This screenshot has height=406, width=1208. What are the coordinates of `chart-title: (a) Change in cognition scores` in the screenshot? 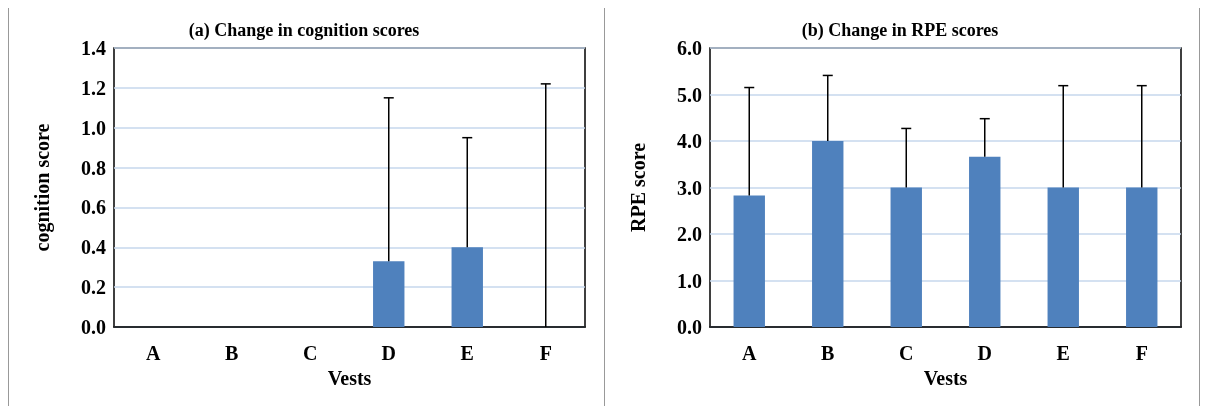 It's located at (304, 30).